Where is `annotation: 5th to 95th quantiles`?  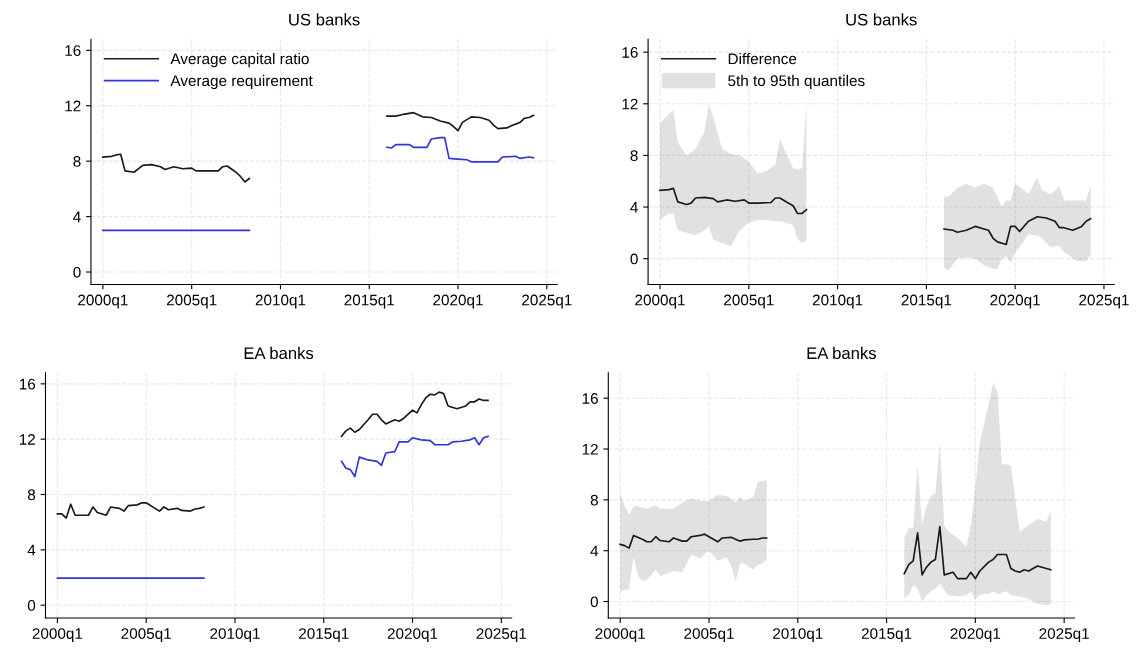 annotation: 5th to 95th quantiles is located at coordinates (796, 82).